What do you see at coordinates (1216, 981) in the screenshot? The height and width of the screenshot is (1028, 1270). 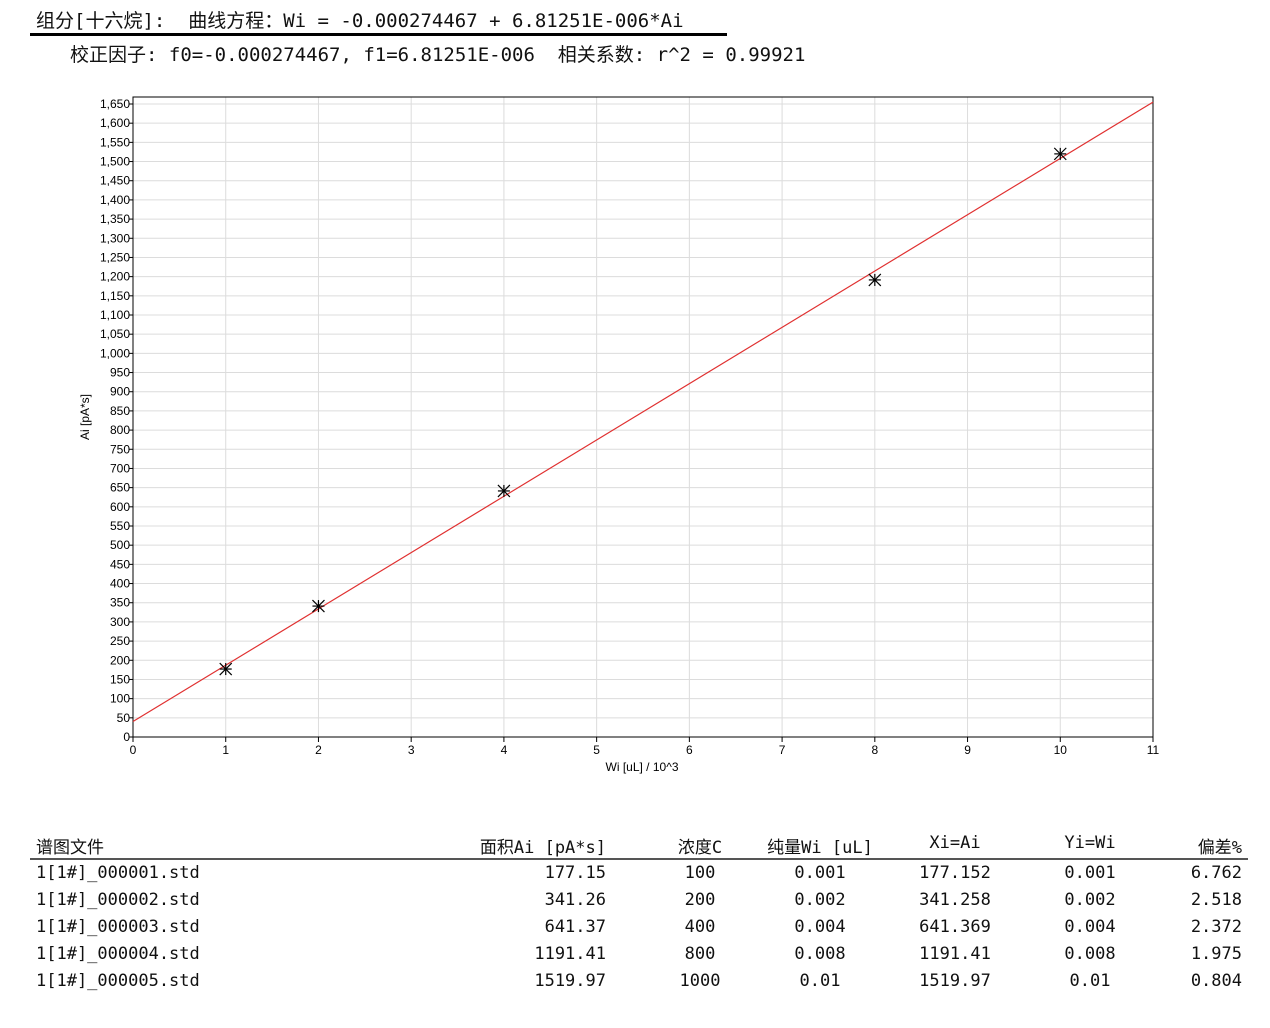 I see `table-cell: 0.804` at bounding box center [1216, 981].